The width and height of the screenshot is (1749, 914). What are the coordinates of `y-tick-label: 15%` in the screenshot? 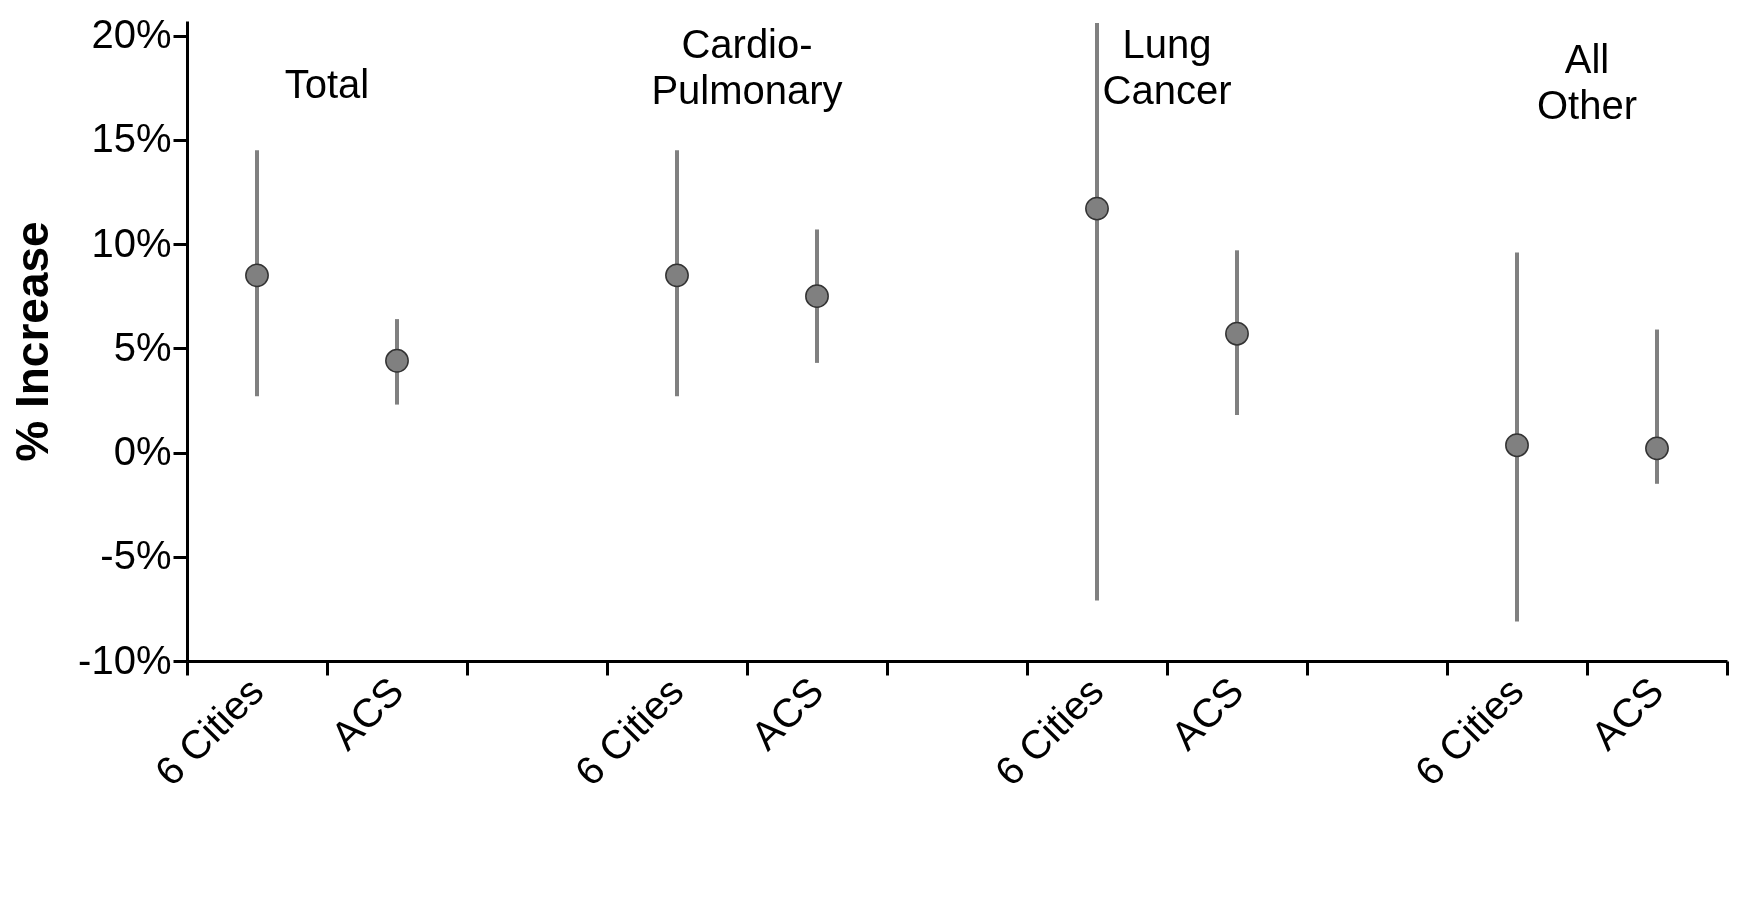 It's located at (131, 138).